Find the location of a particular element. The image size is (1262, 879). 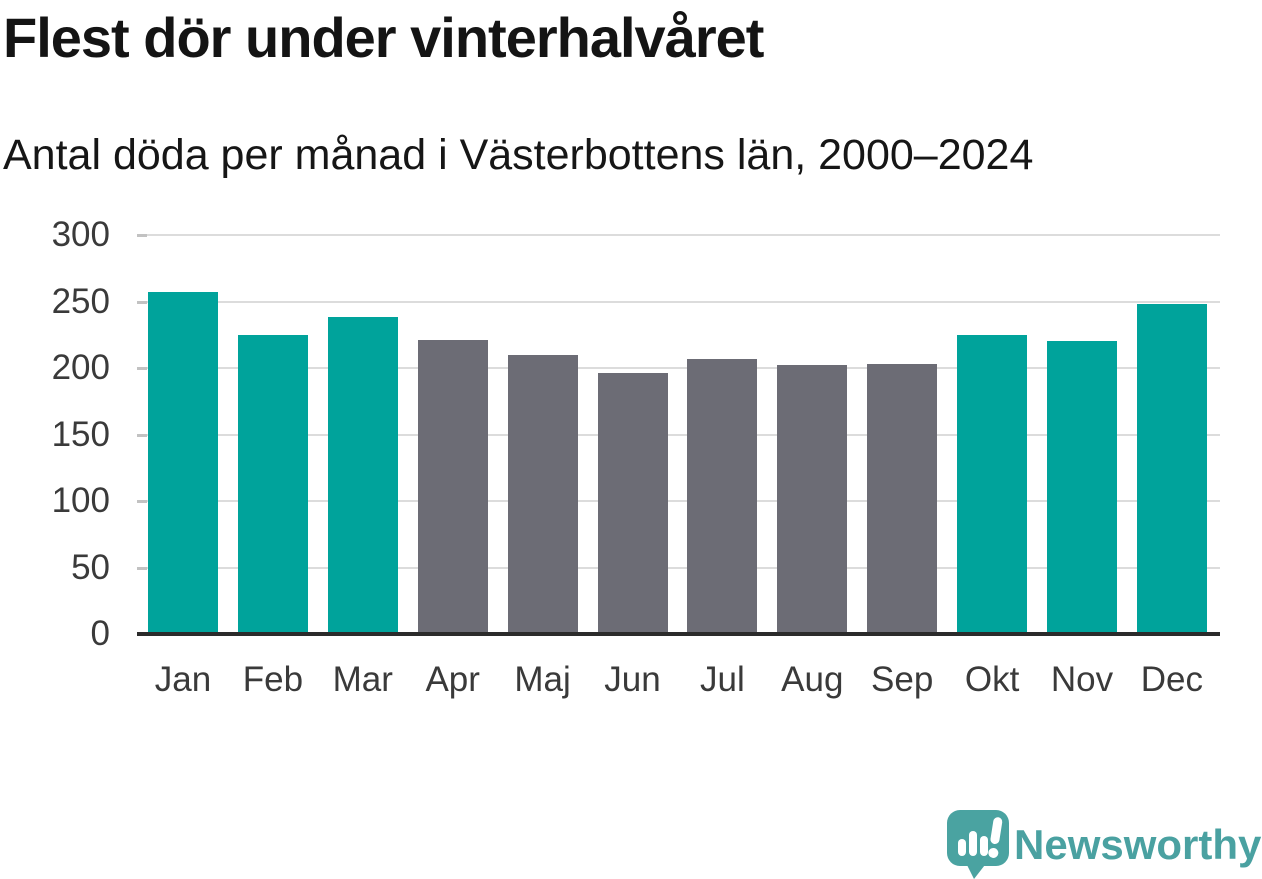

bar-jun is located at coordinates (632, 503).